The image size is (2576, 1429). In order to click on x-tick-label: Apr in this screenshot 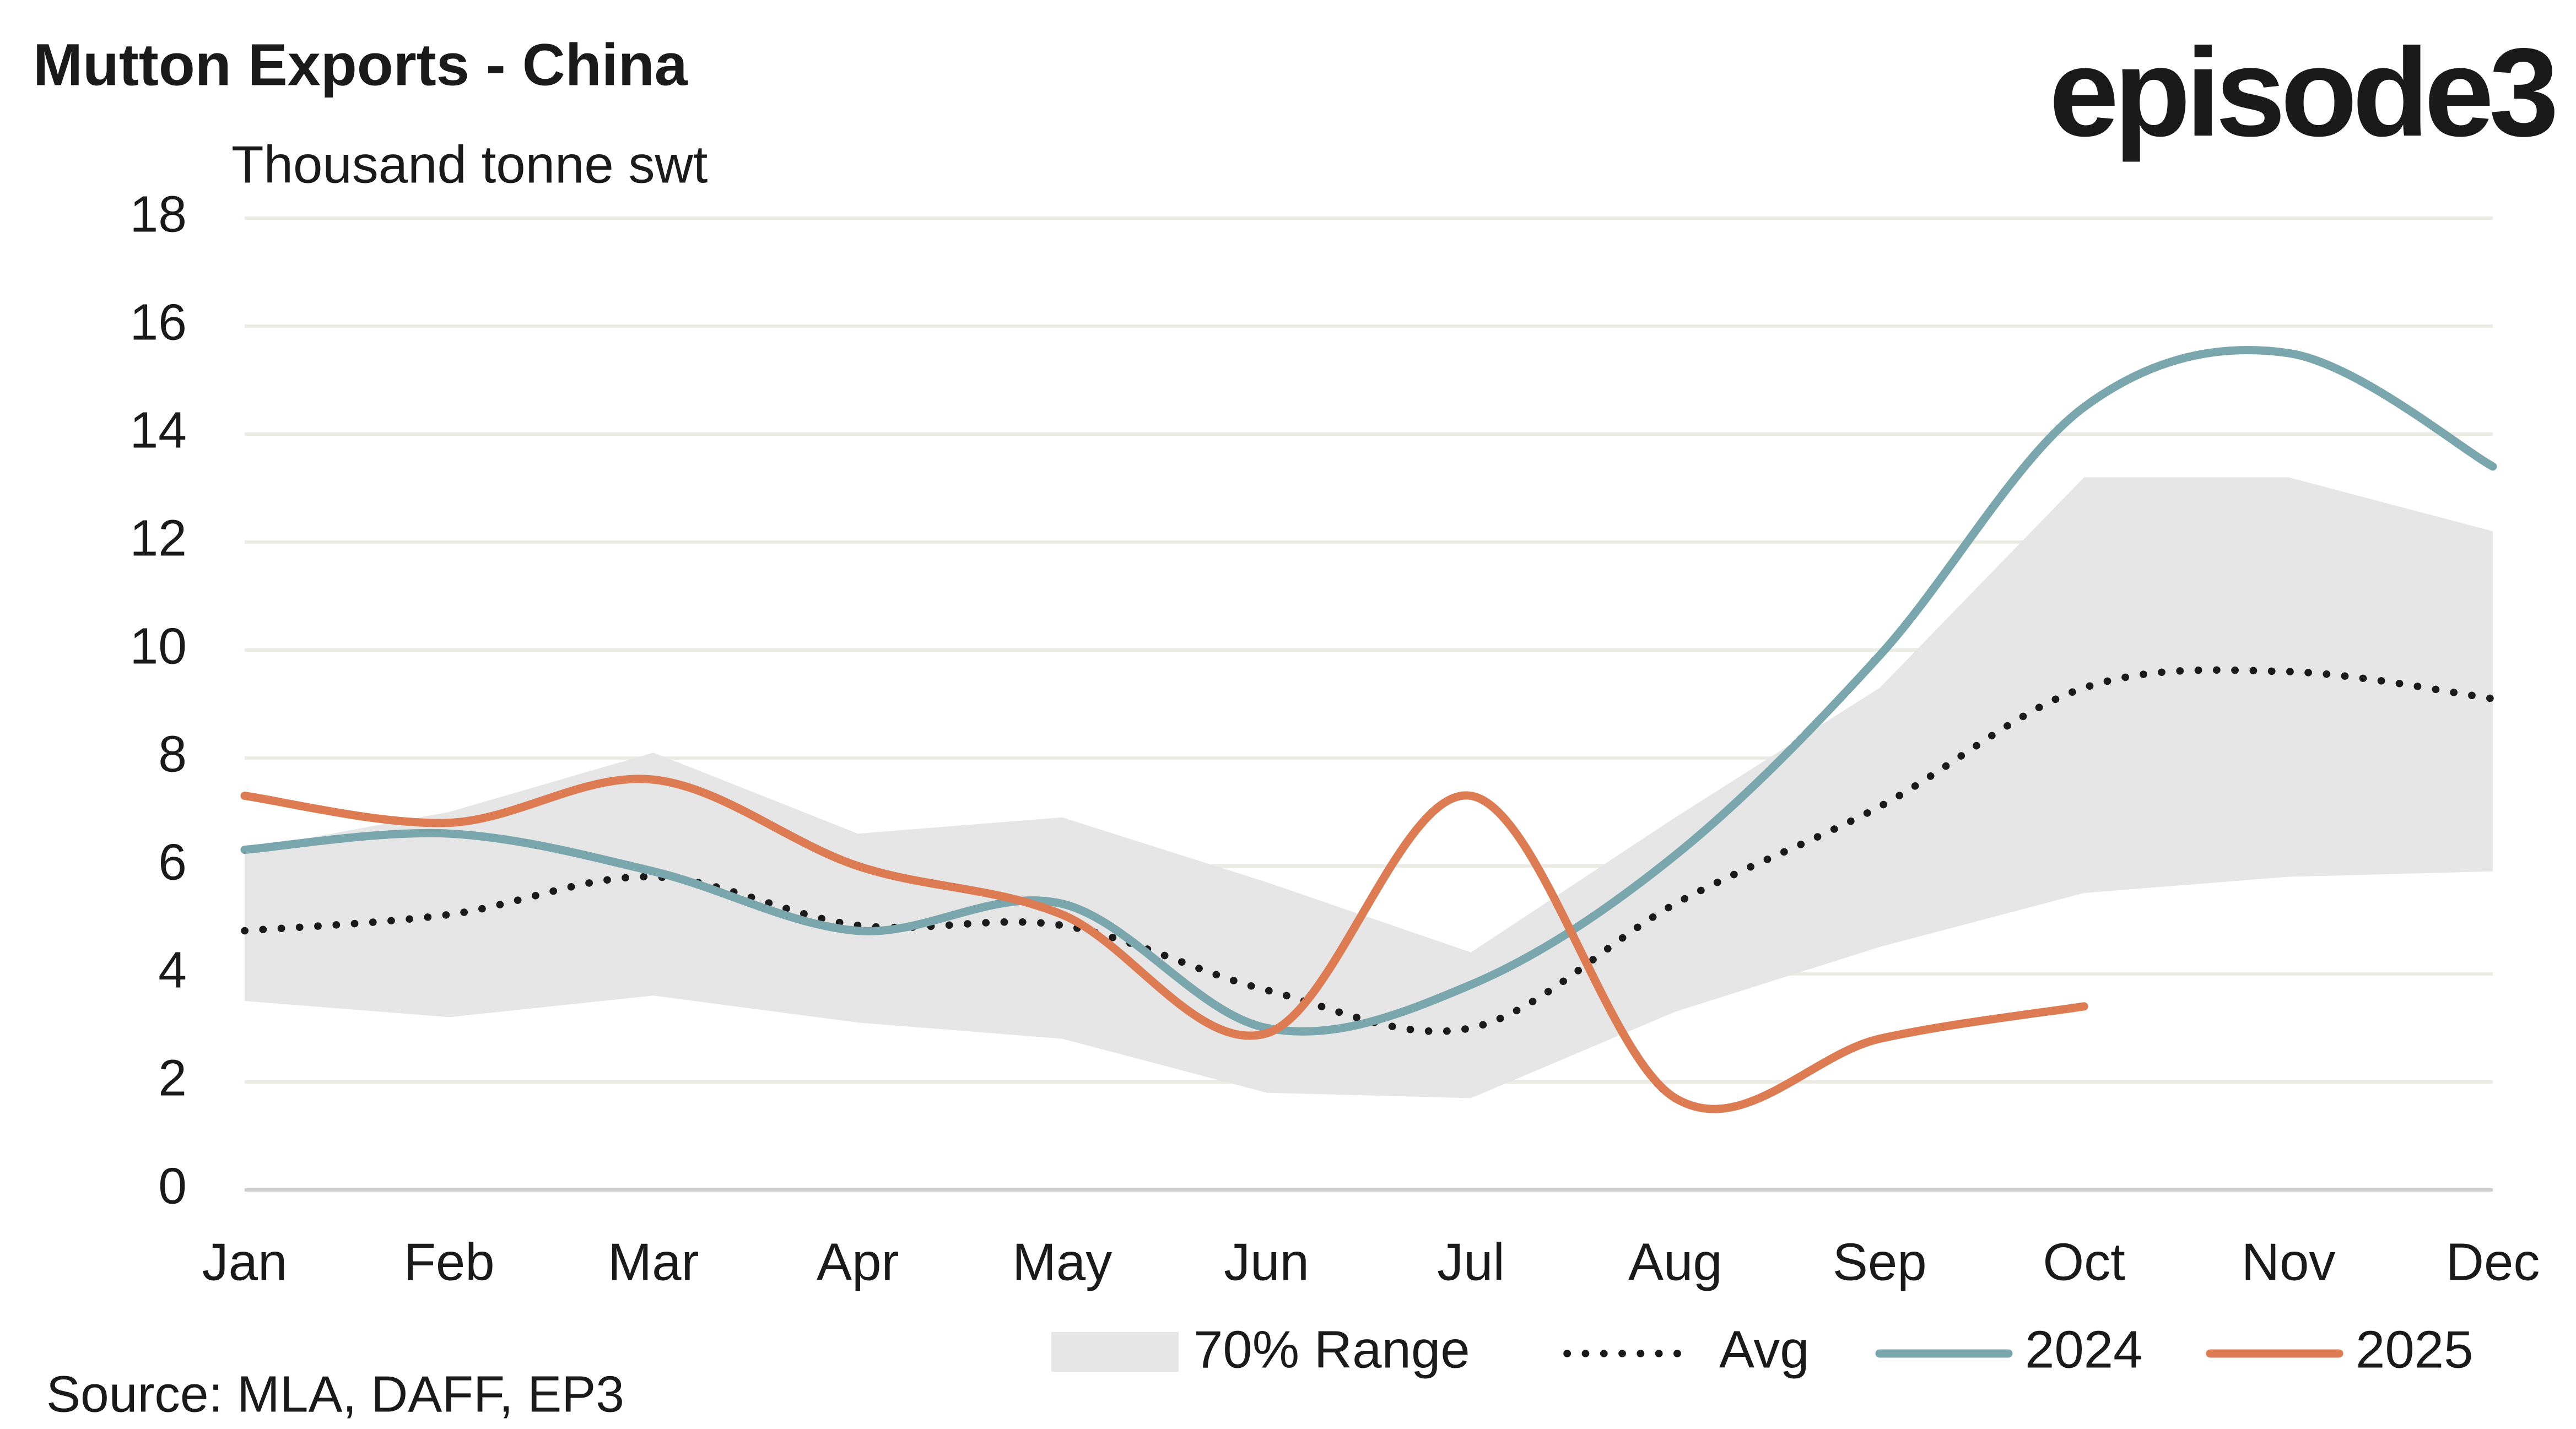, I will do `click(858, 1261)`.